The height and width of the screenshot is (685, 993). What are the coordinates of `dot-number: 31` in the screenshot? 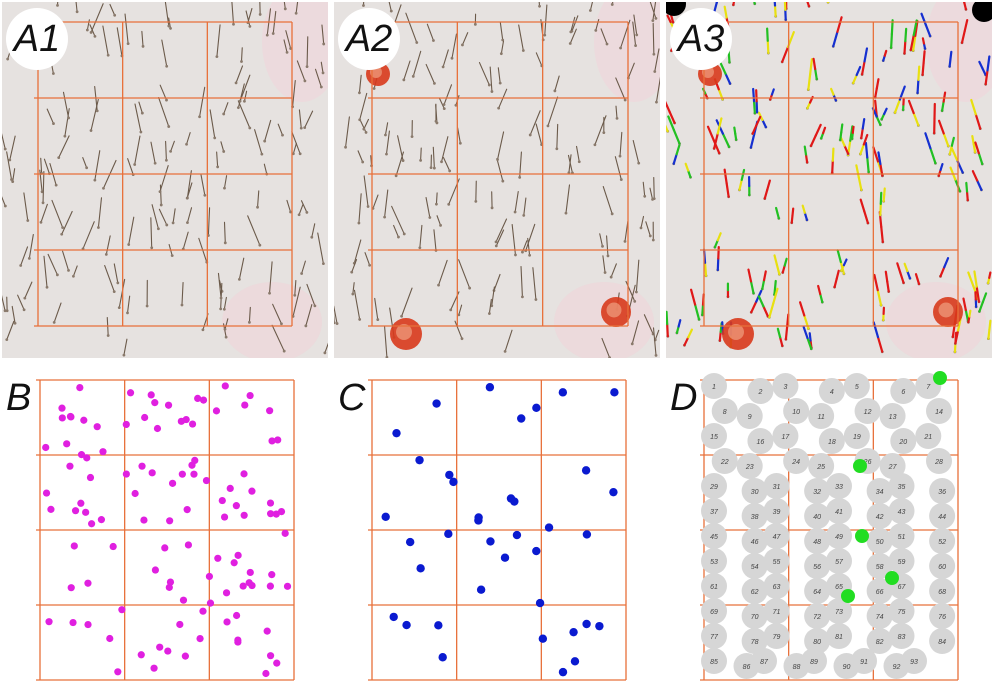 It's located at (777, 487).